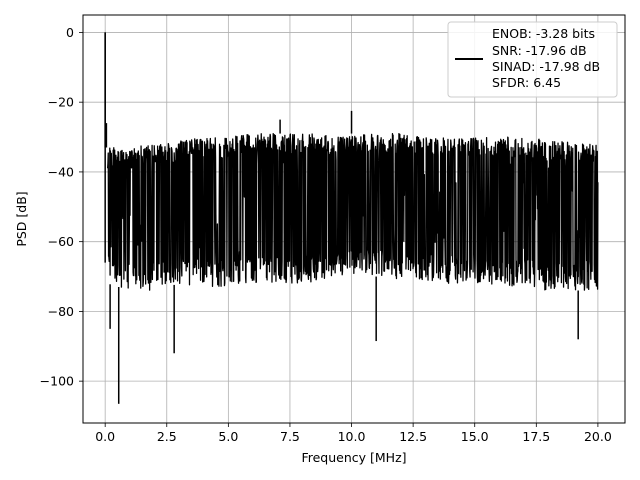 This screenshot has width=640, height=480. What do you see at coordinates (543, 33) in the screenshot?
I see `legend-enob: ENOB: -3.28 bits` at bounding box center [543, 33].